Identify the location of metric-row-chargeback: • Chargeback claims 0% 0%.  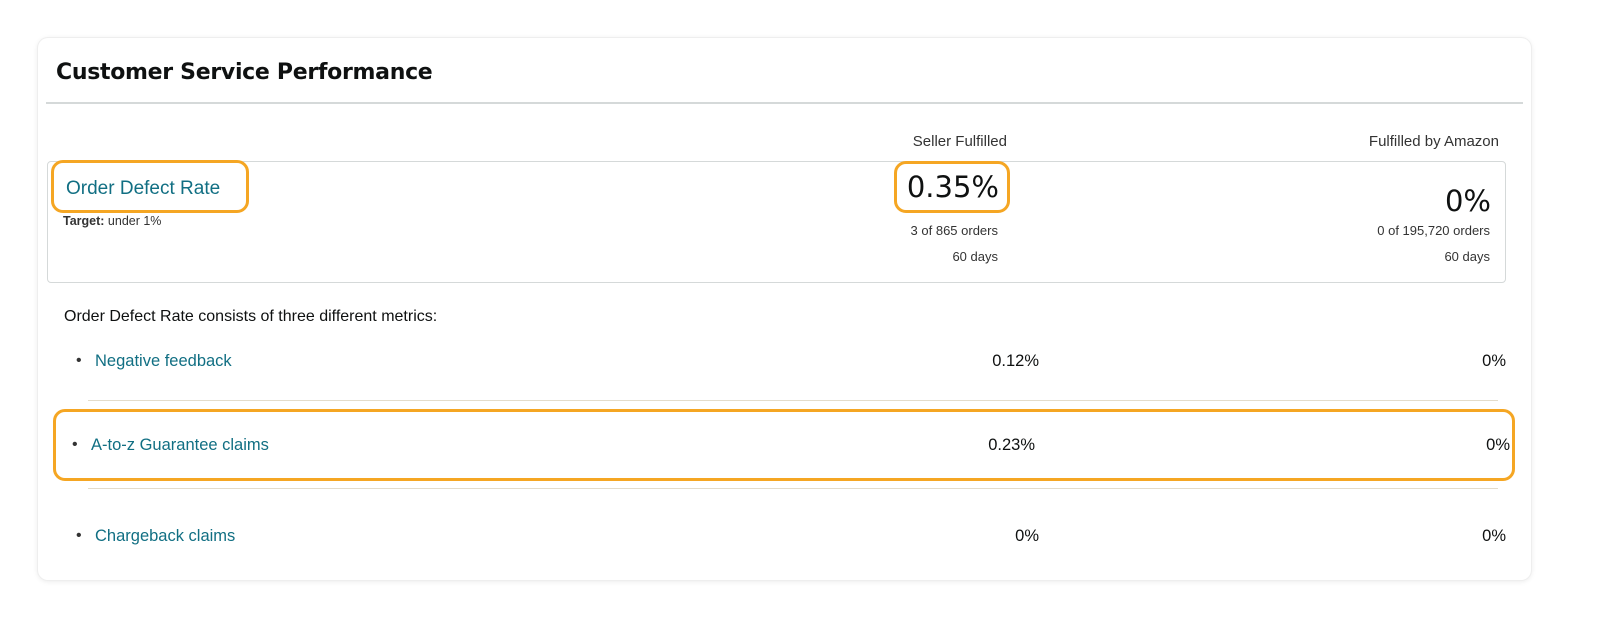
(786, 539).